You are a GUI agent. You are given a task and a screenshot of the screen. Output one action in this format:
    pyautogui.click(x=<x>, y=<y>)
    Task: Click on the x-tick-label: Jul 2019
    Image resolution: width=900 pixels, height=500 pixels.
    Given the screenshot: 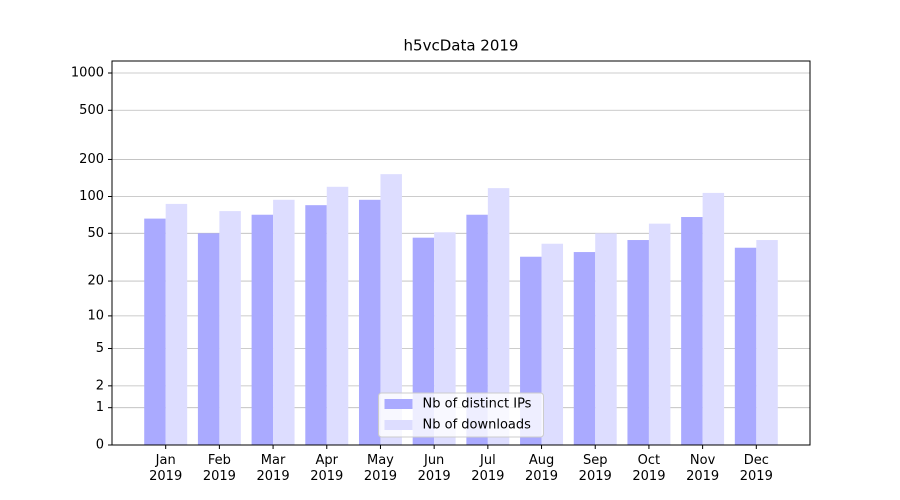 What is the action you would take?
    pyautogui.click(x=488, y=468)
    